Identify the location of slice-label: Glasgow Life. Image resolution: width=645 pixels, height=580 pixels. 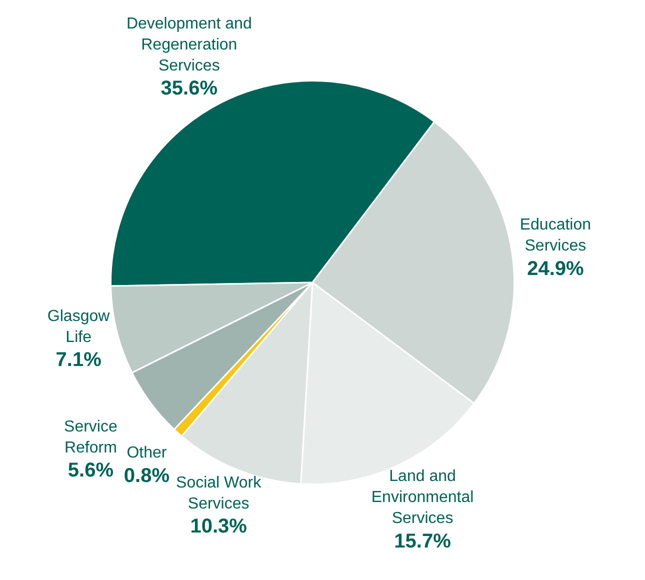
(78, 327).